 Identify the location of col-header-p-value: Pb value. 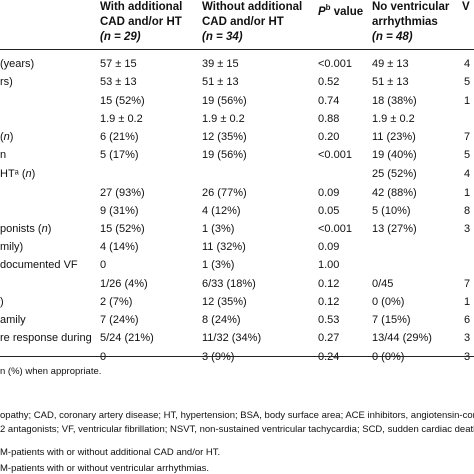
(340, 10).